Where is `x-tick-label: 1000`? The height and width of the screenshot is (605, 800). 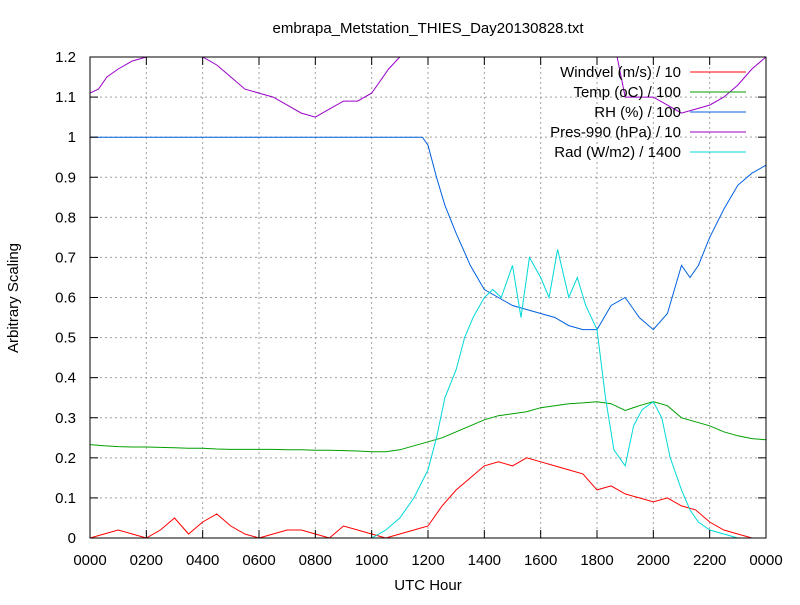 x-tick-label: 1000 is located at coordinates (371, 560).